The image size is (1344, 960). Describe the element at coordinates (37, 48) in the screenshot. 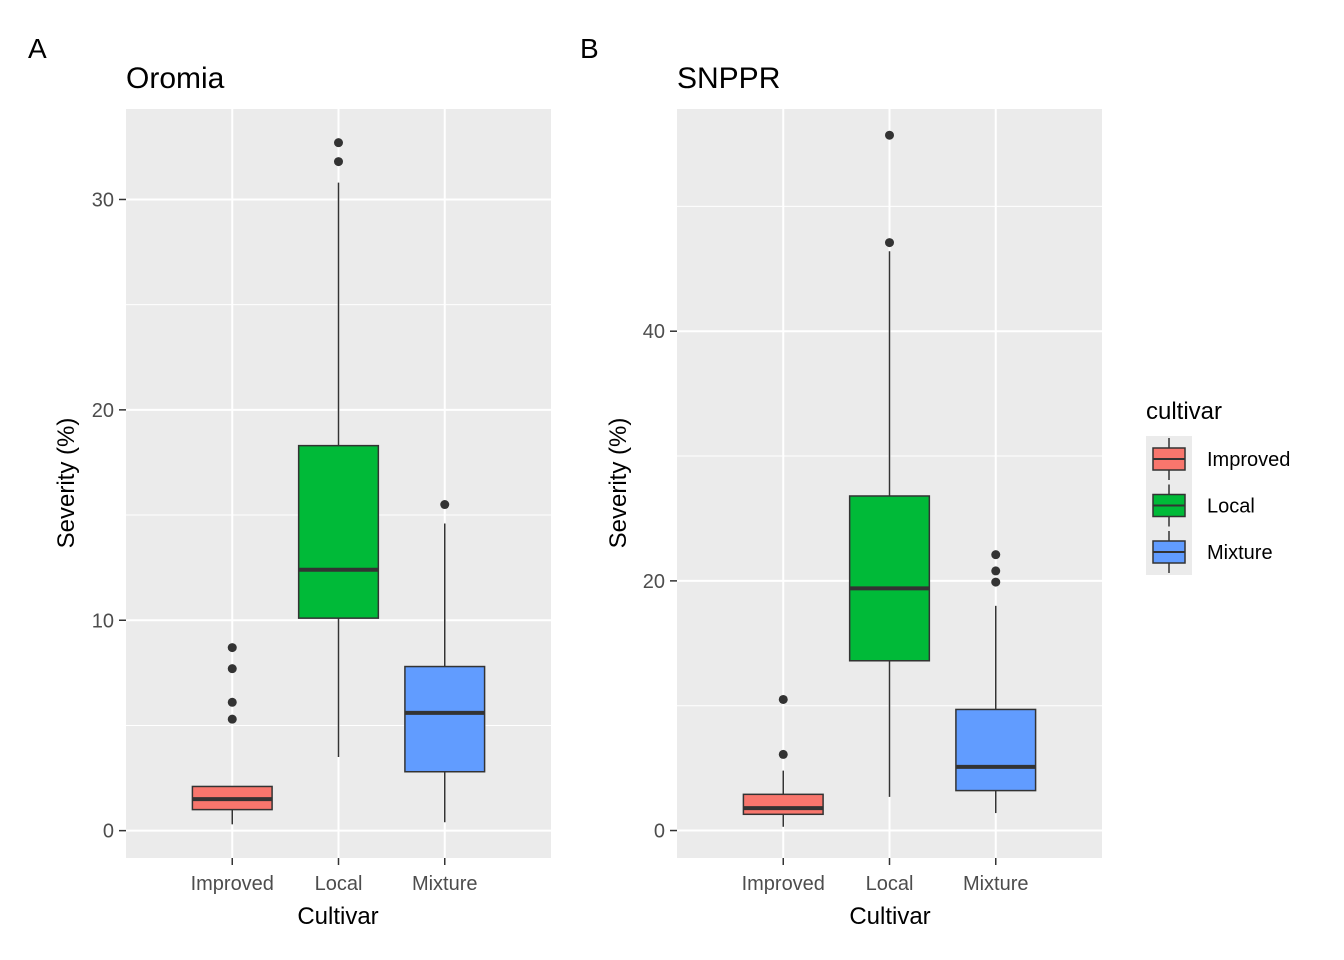

I see `panel-letter-a: A` at that location.